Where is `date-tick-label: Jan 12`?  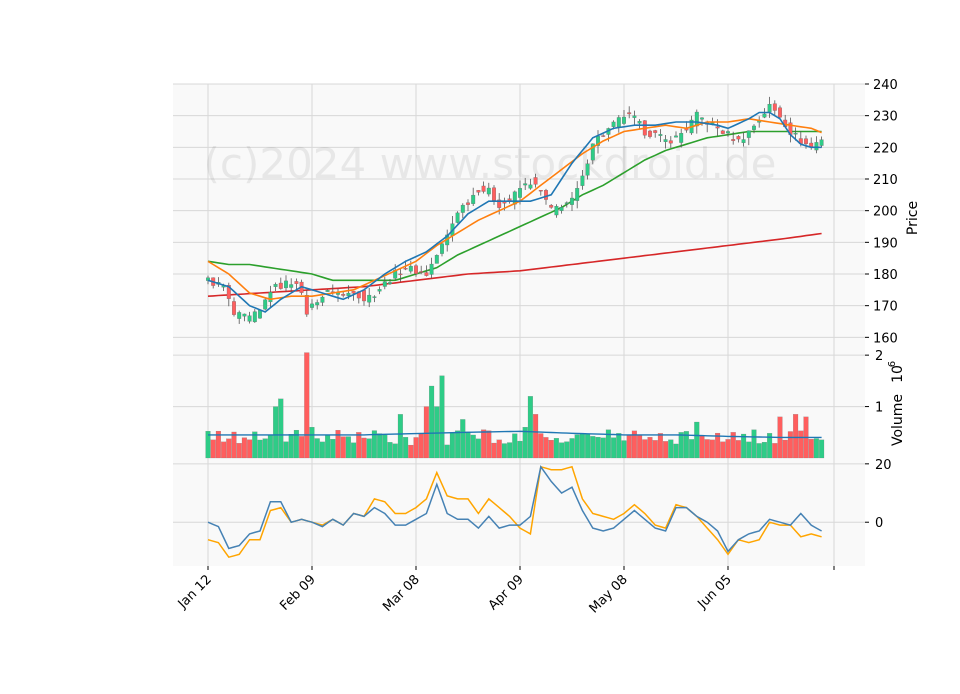 date-tick-label: Jan 12 is located at coordinates (195, 592).